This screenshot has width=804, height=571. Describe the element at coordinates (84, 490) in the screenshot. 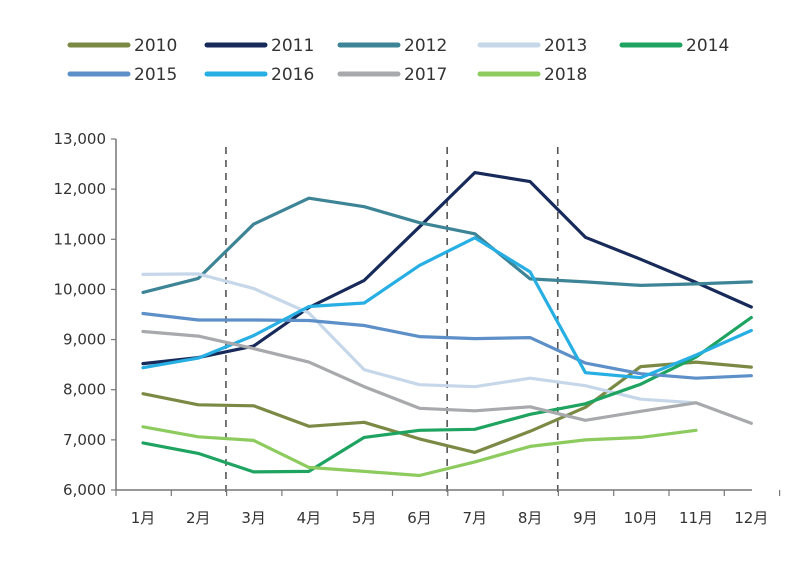

I see `y-tick-label: 6,000` at that location.